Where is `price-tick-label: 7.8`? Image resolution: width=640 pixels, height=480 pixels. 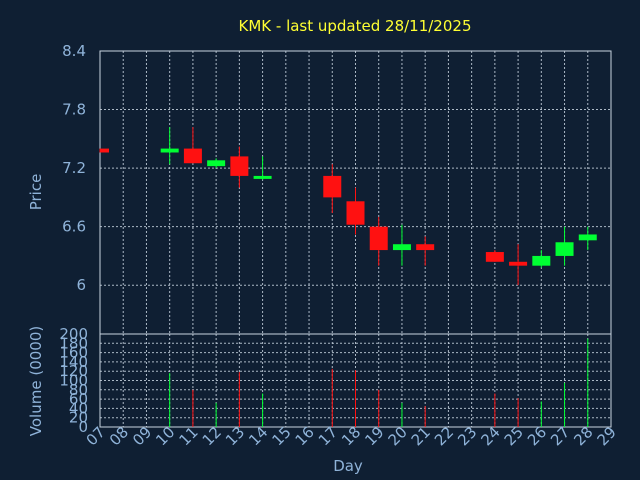
price-tick-label: 7.8 is located at coordinates (74, 110).